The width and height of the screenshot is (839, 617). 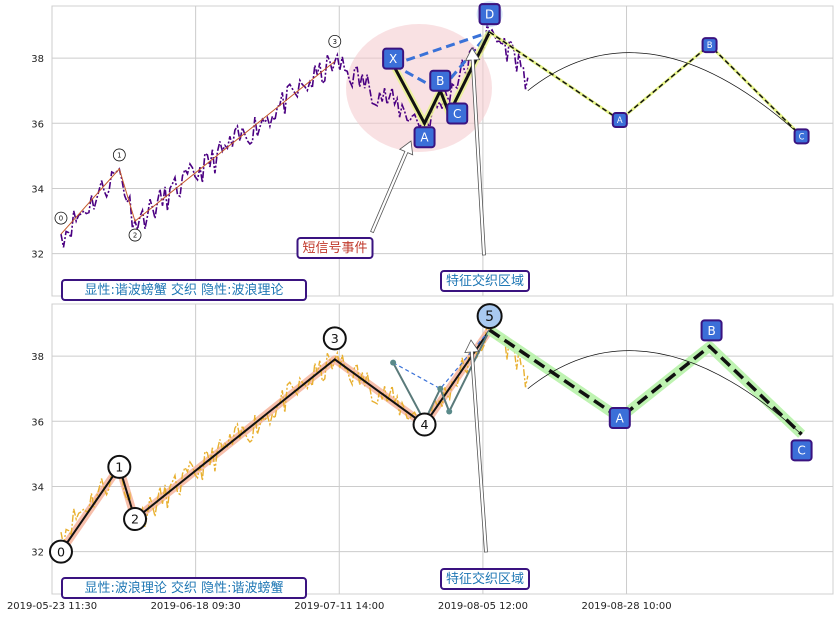 I want to click on wave-5-marker, so click(x=489, y=316).